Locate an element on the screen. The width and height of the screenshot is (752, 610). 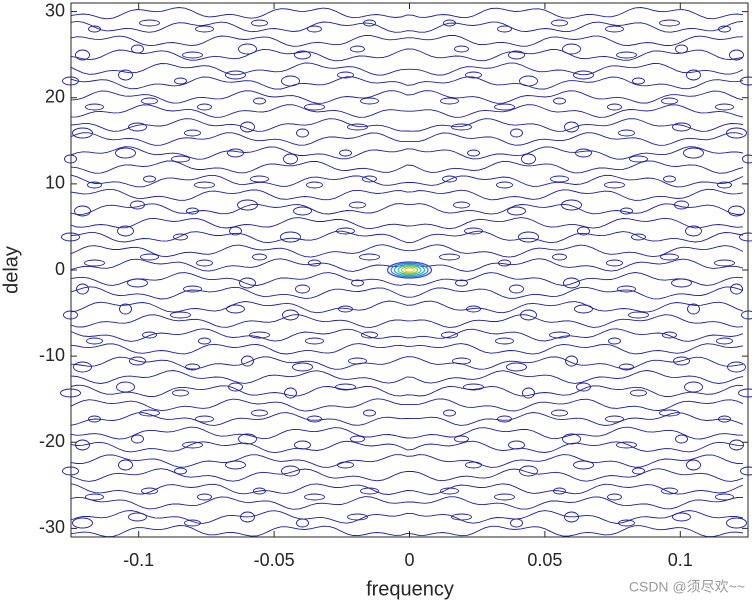
x-axis-label: frequency is located at coordinates (410, 589).